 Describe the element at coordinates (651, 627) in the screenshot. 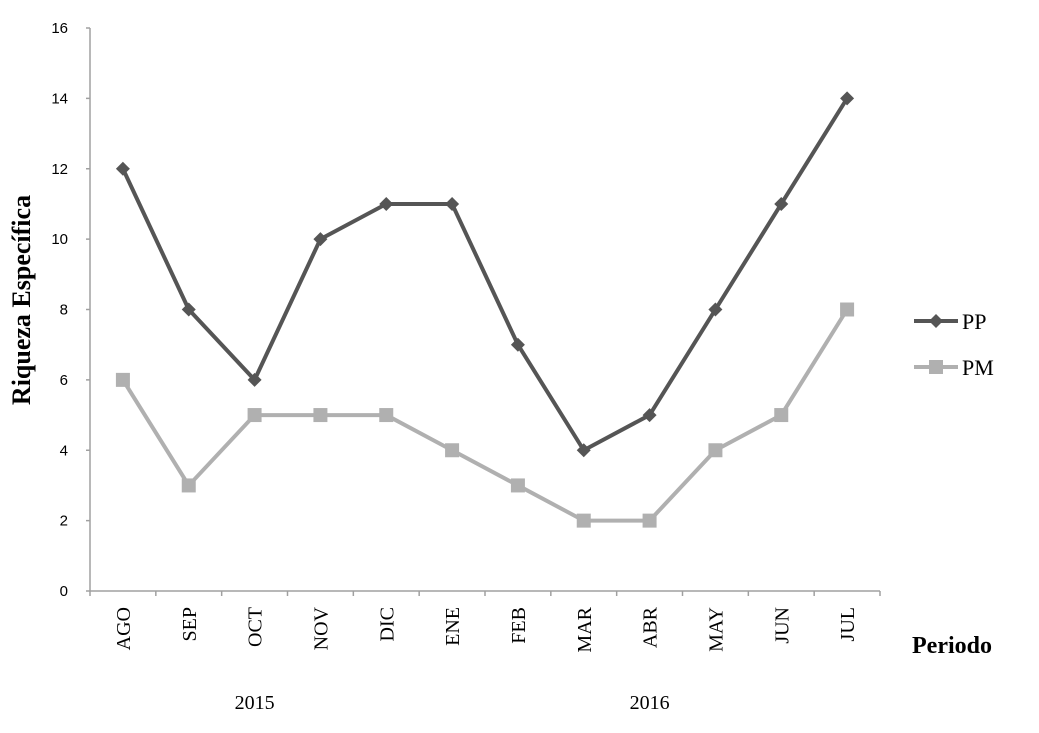

I see `x-tick-label: ABR` at that location.